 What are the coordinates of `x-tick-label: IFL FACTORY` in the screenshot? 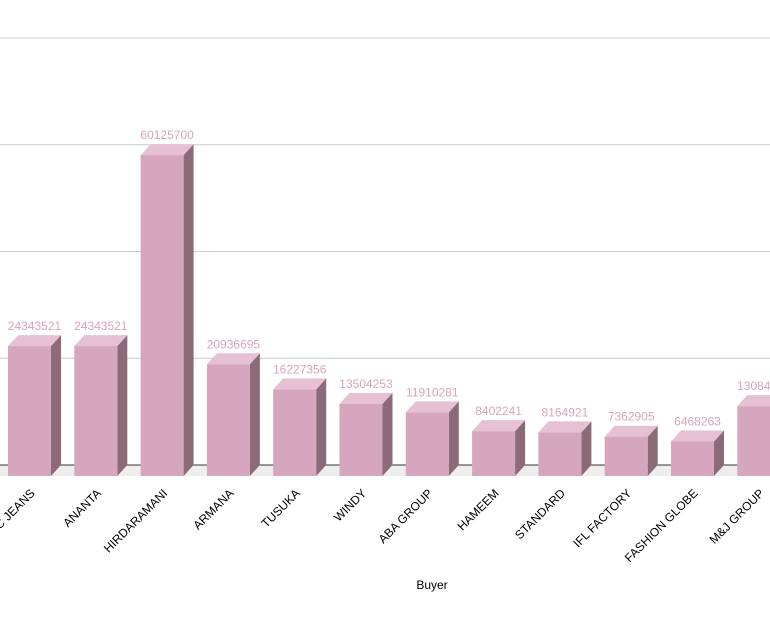 It's located at (602, 518).